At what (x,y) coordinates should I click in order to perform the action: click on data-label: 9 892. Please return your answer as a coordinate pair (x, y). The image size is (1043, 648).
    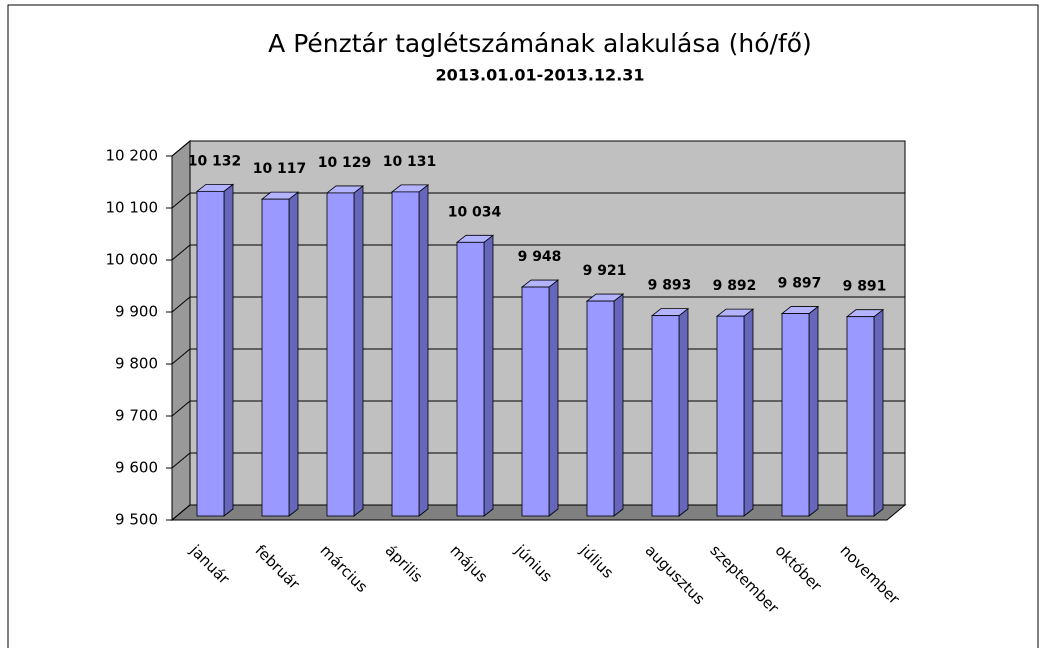
    Looking at the image, I should click on (735, 286).